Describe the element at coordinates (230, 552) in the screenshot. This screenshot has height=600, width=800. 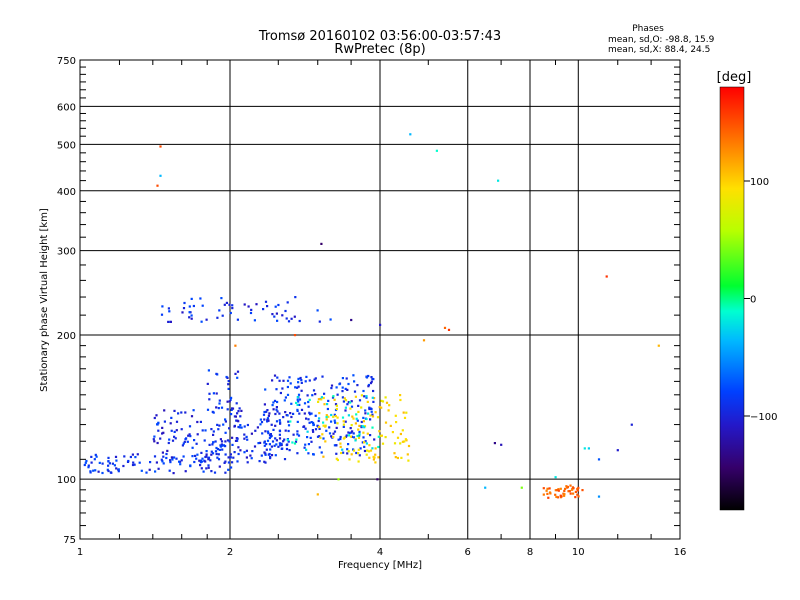
I see `x-tick-label: 2` at that location.